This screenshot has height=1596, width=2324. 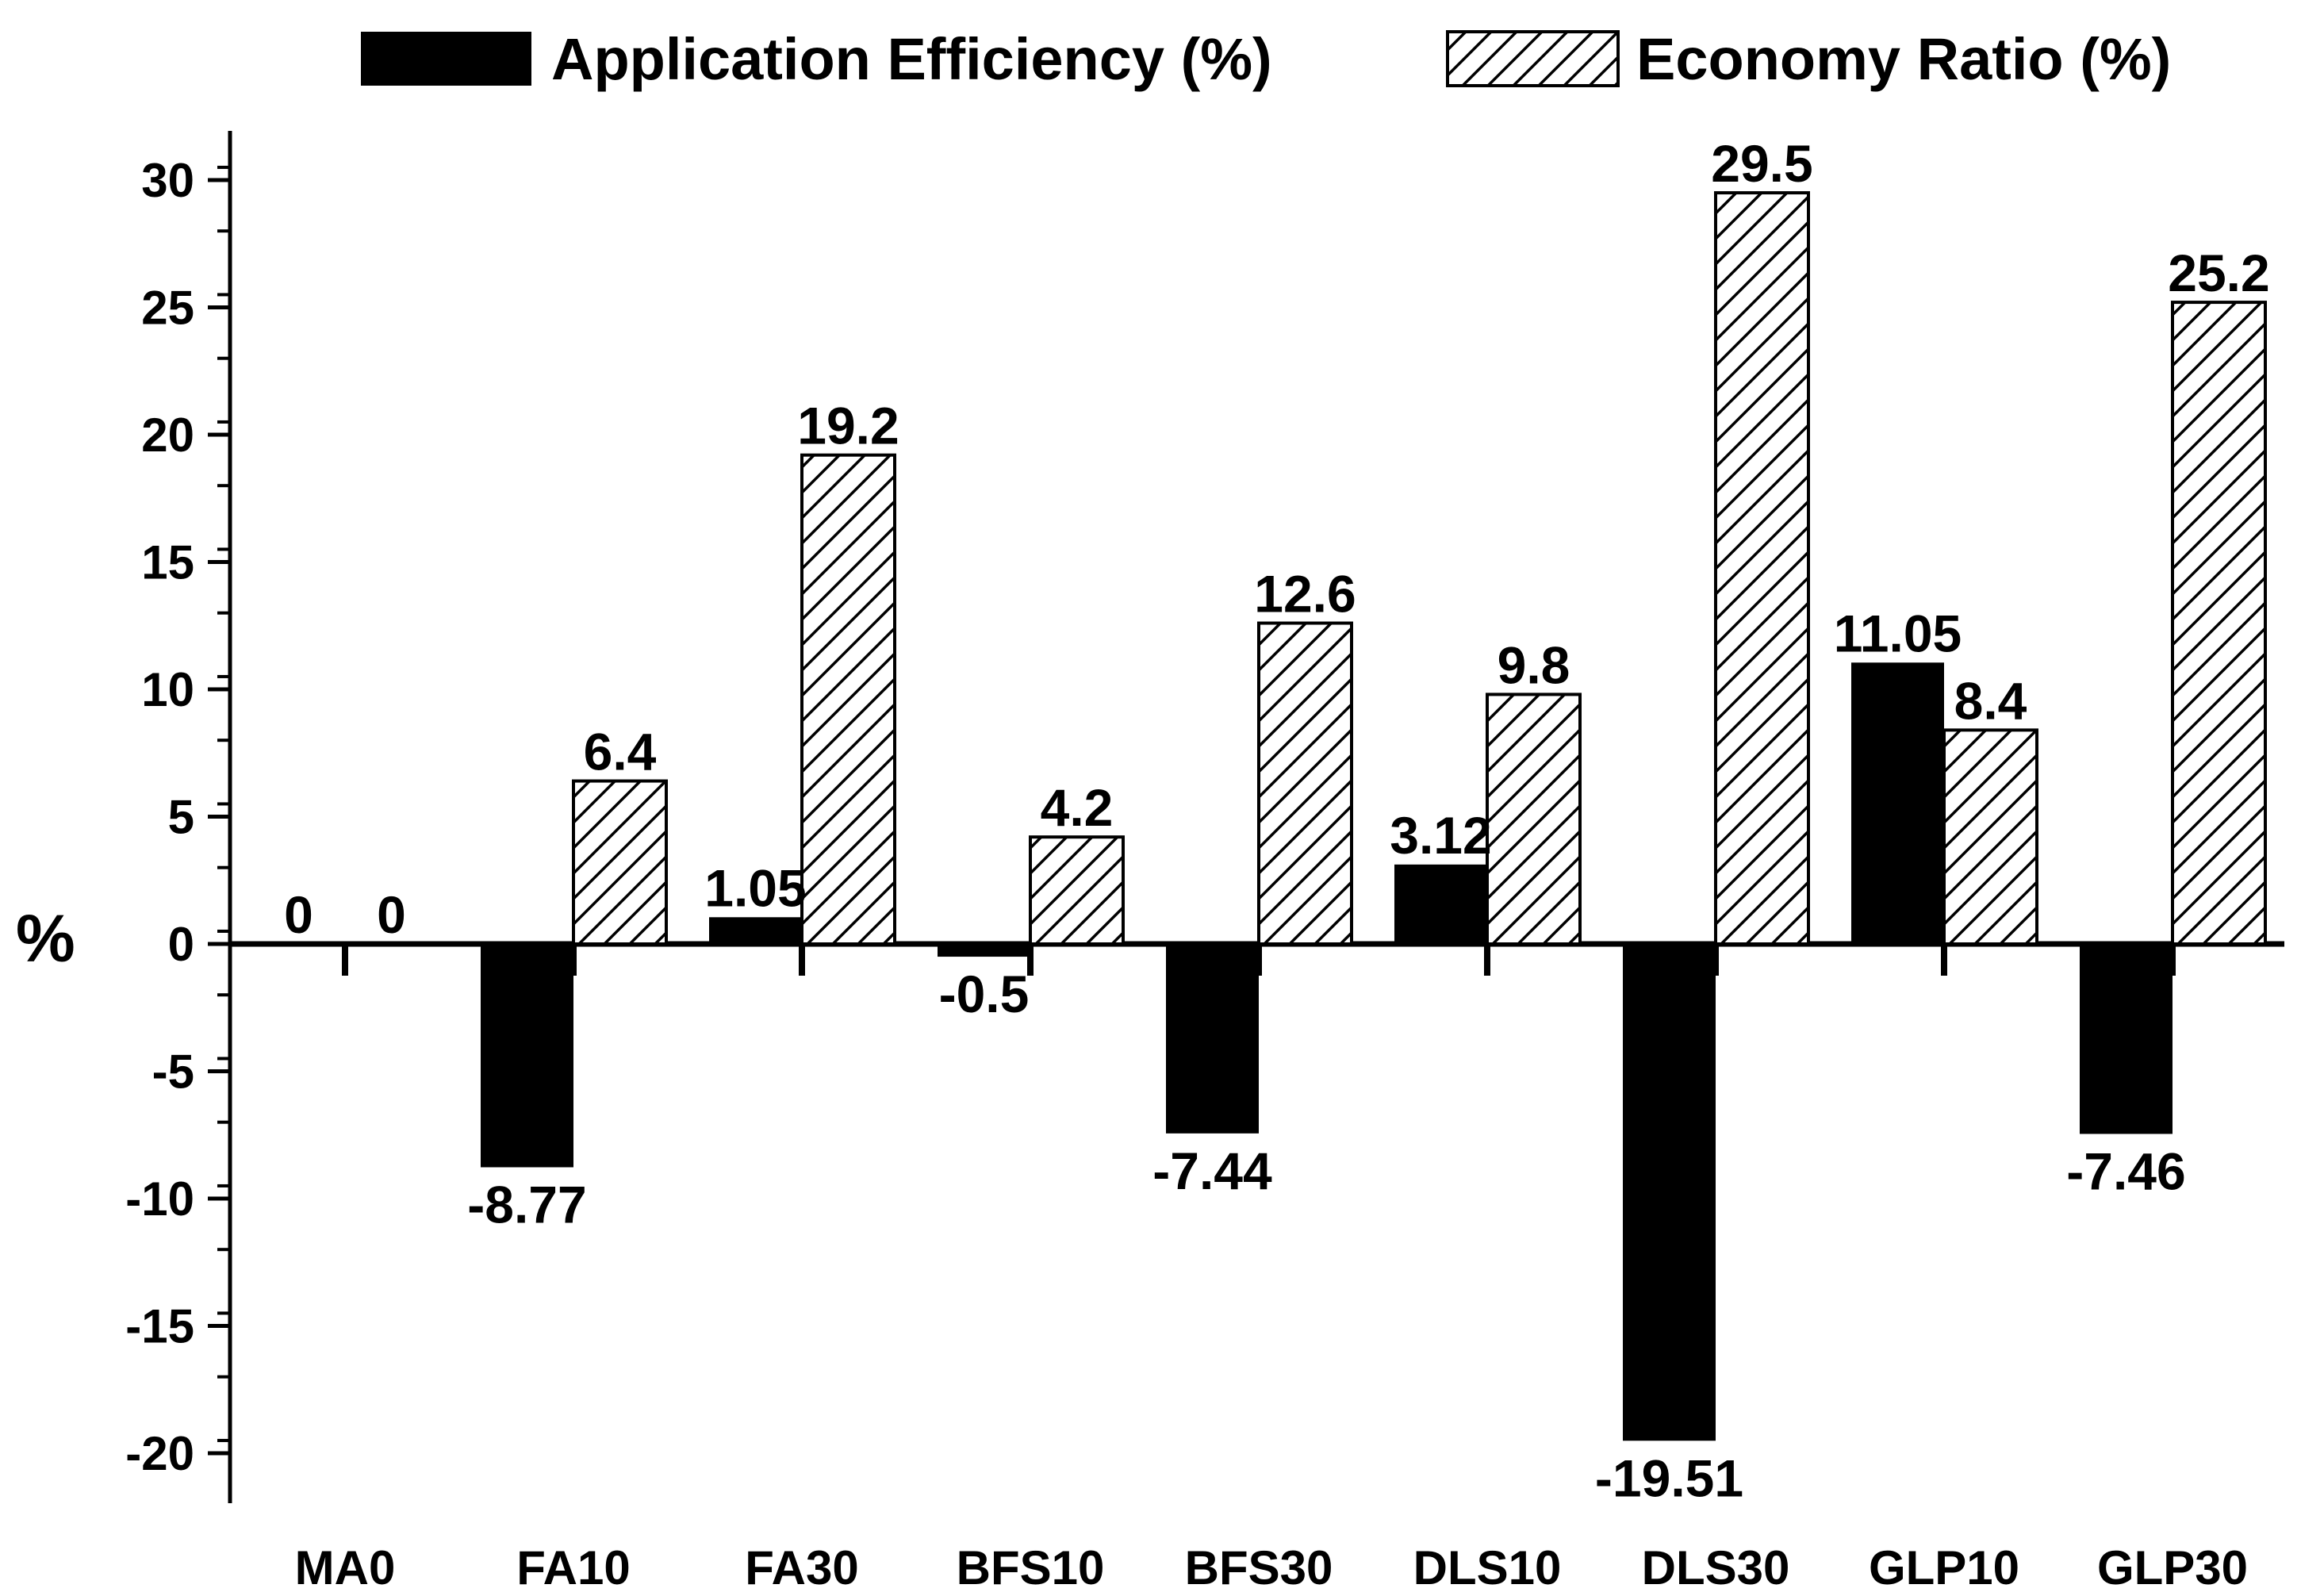 What do you see at coordinates (1761, 163) in the screenshot?
I see `data-label-economy-ratio: 29.5` at bounding box center [1761, 163].